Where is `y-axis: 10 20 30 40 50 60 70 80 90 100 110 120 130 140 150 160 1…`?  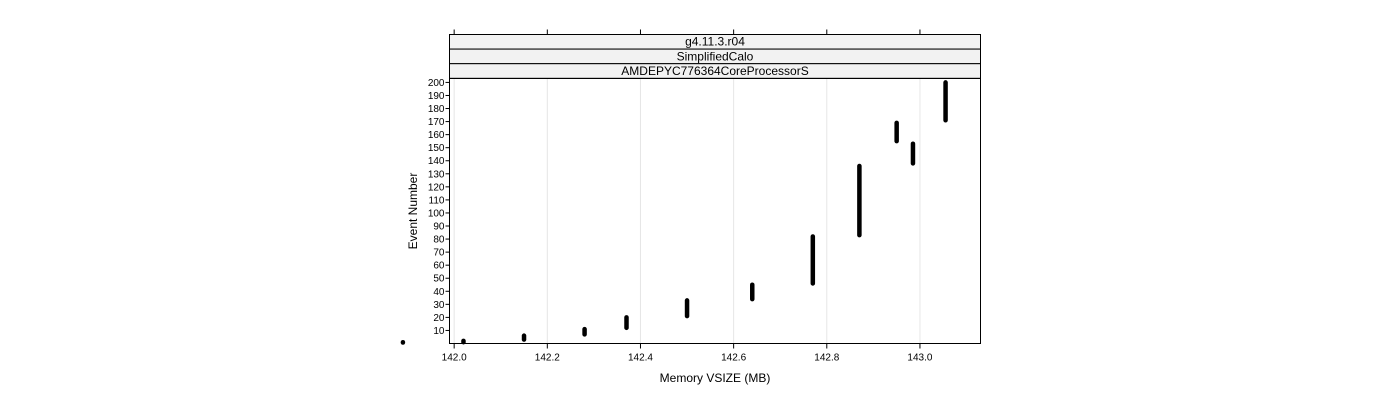 y-axis: 10 20 30 40 50 60 70 80 90 100 110 120 130 140 150 160 1… is located at coordinates (439, 207).